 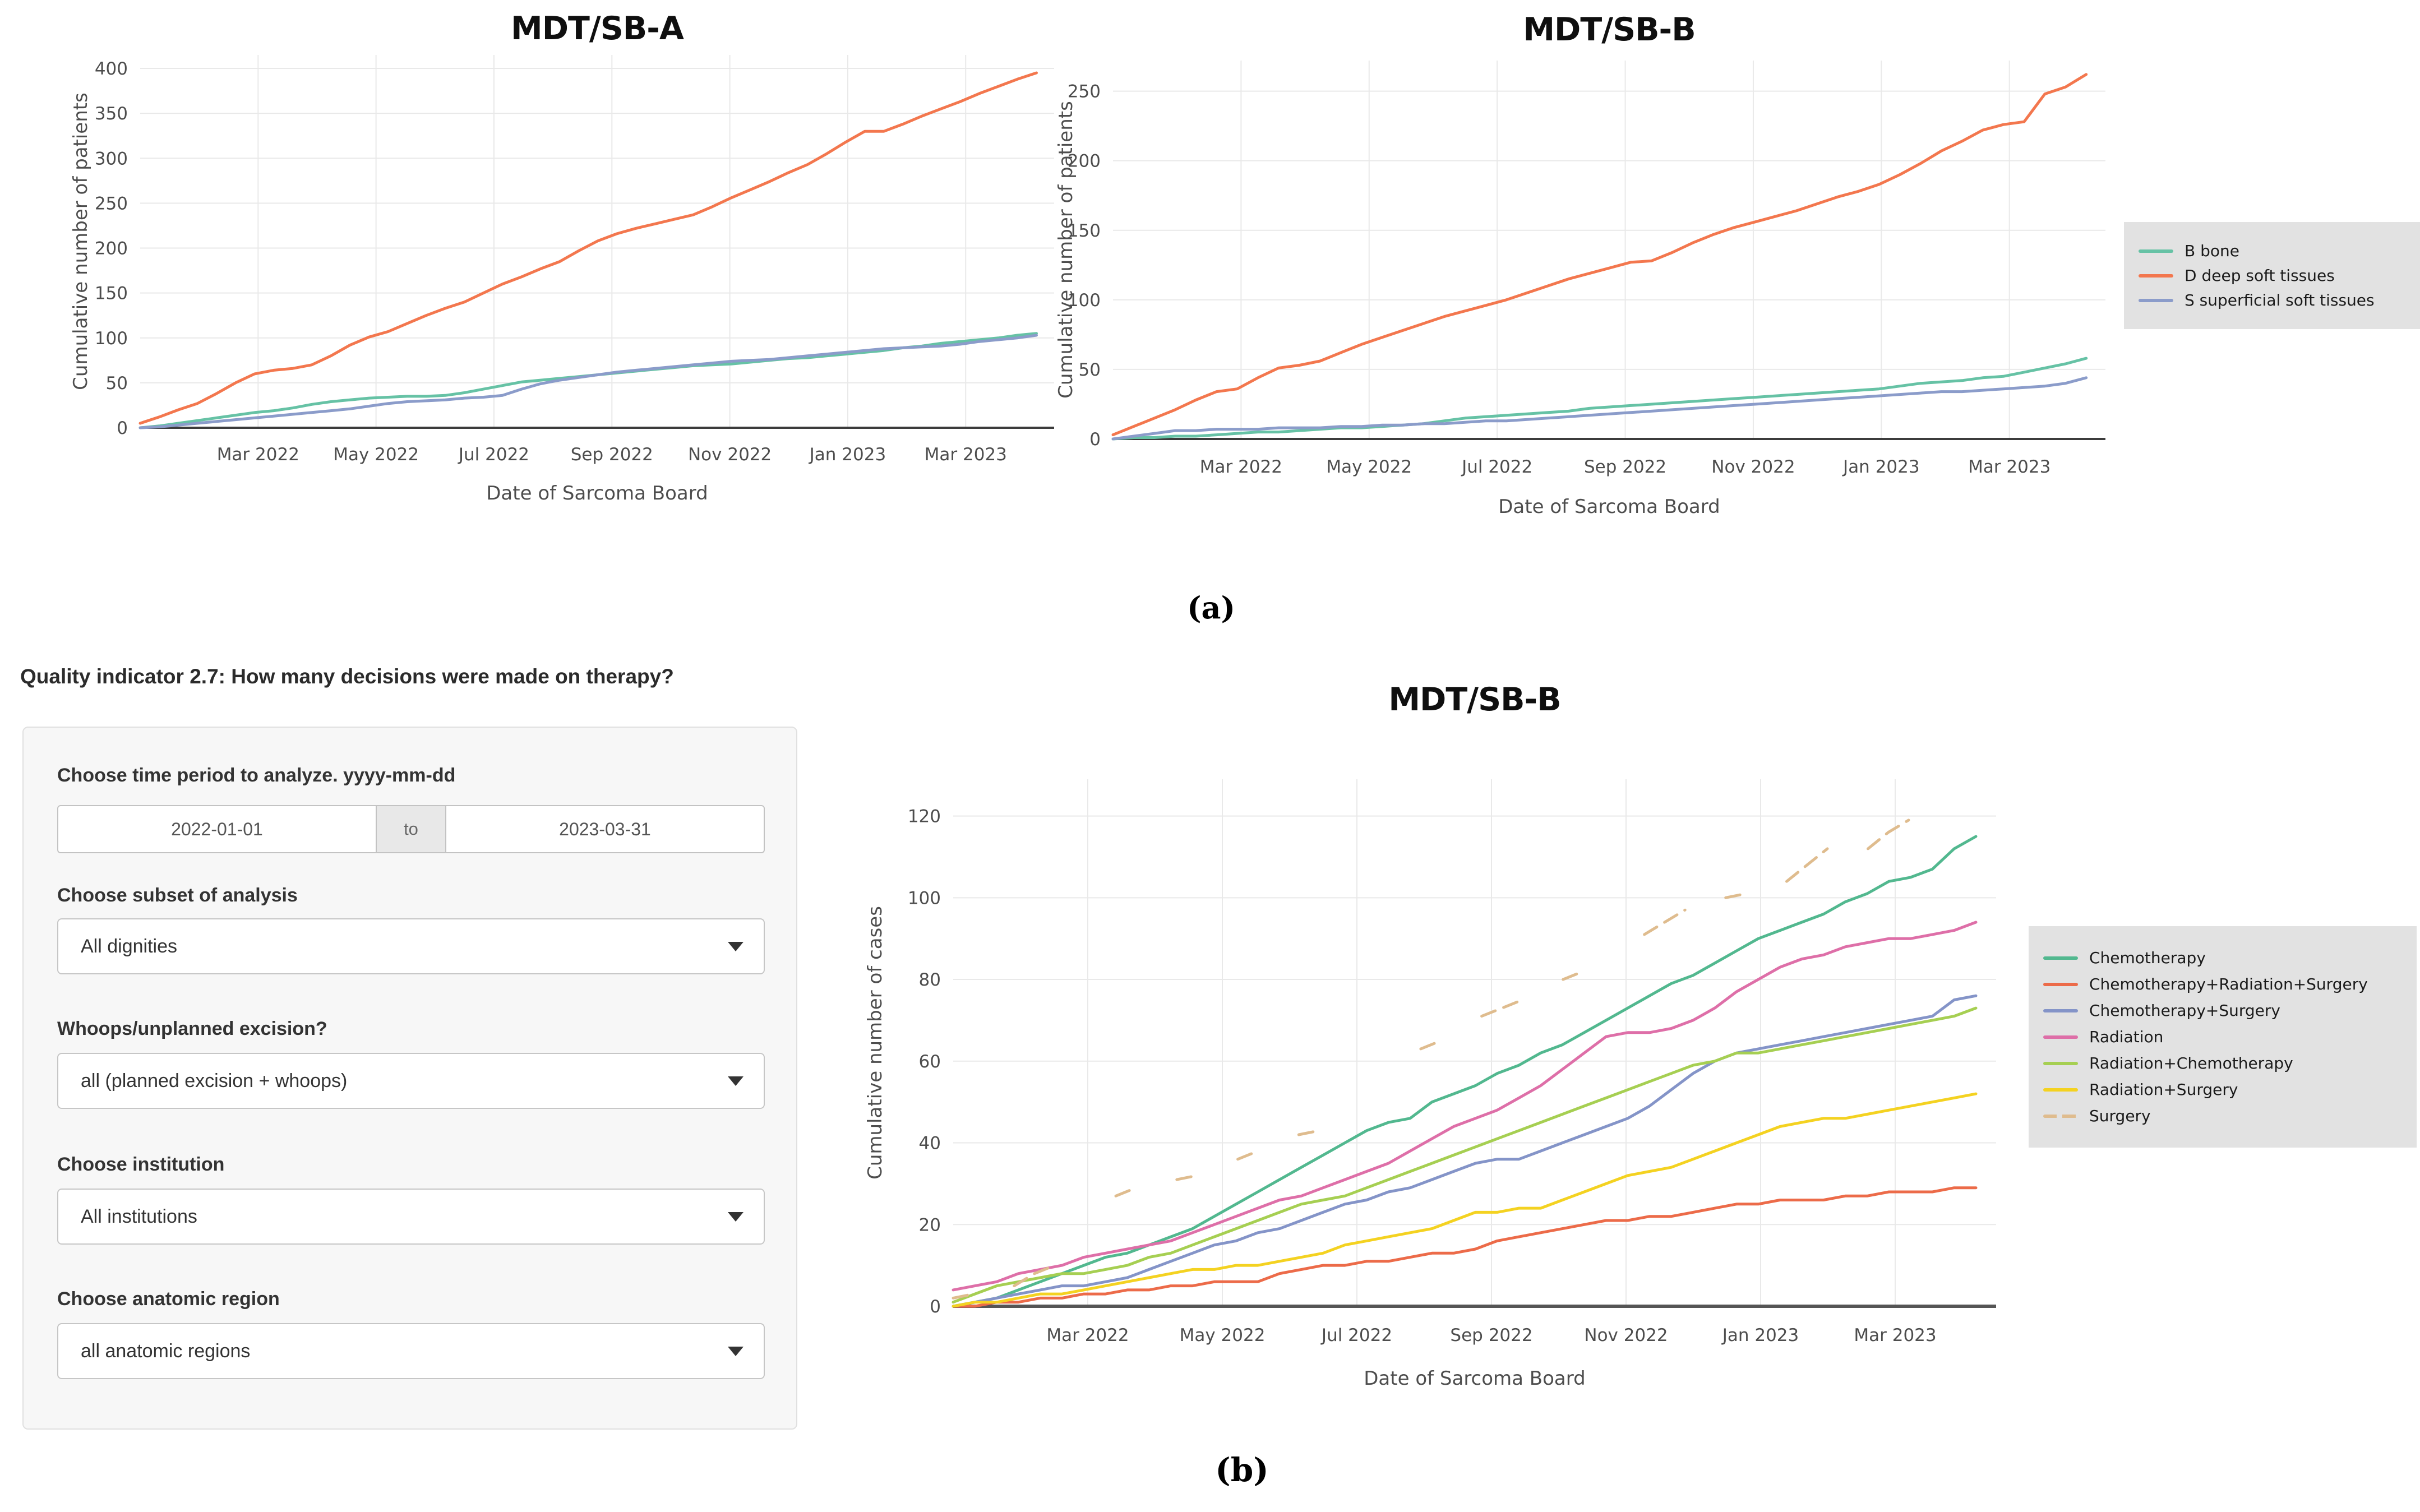 I want to click on legend-label: Radiation, so click(x=2127, y=1037).